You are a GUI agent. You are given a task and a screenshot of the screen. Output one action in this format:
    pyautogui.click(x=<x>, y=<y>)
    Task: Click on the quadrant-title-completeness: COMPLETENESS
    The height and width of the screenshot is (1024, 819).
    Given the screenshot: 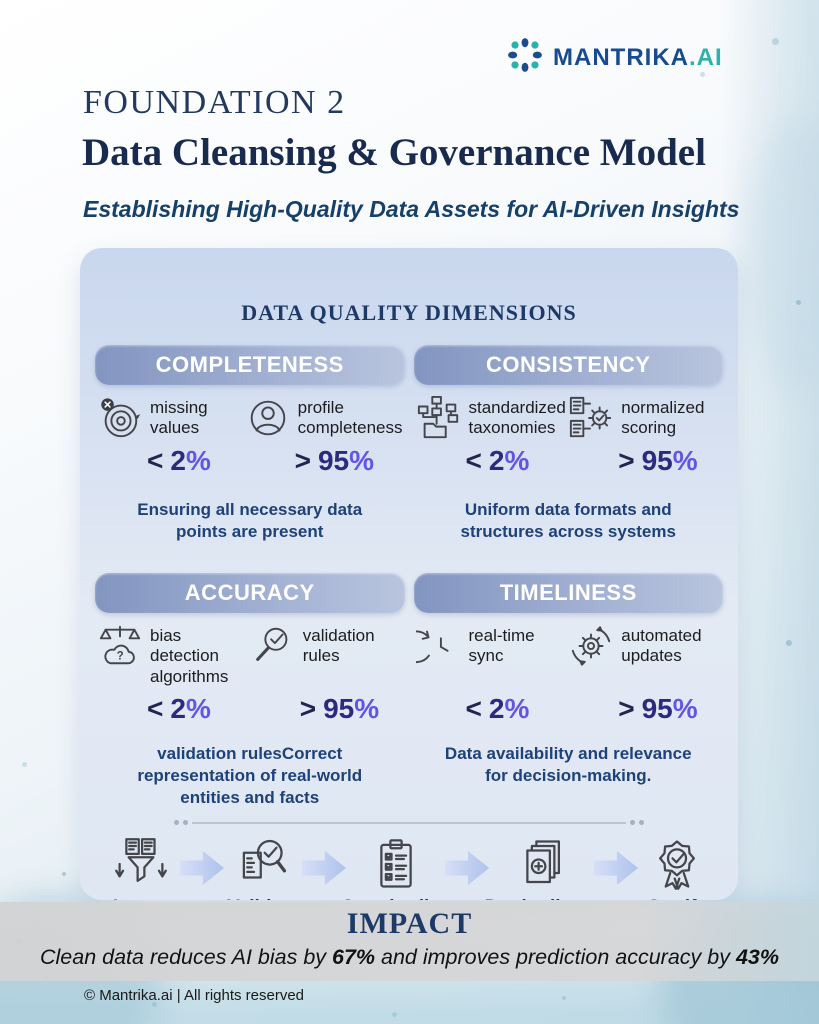 What is the action you would take?
    pyautogui.click(x=250, y=364)
    